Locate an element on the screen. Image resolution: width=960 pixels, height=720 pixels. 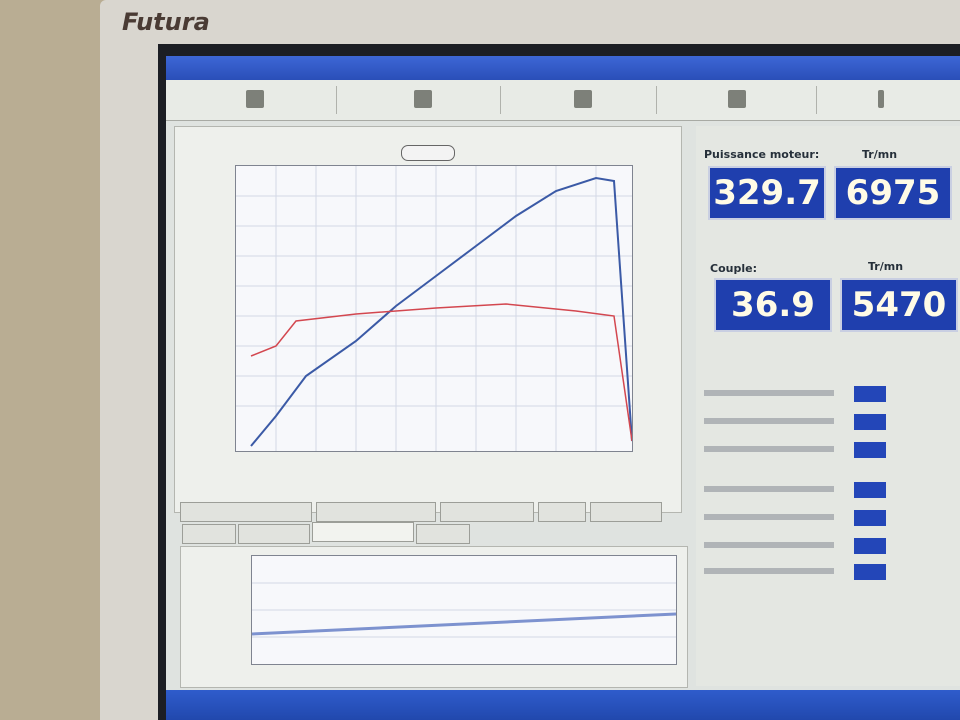
toolbar is located at coordinates (563, 100).